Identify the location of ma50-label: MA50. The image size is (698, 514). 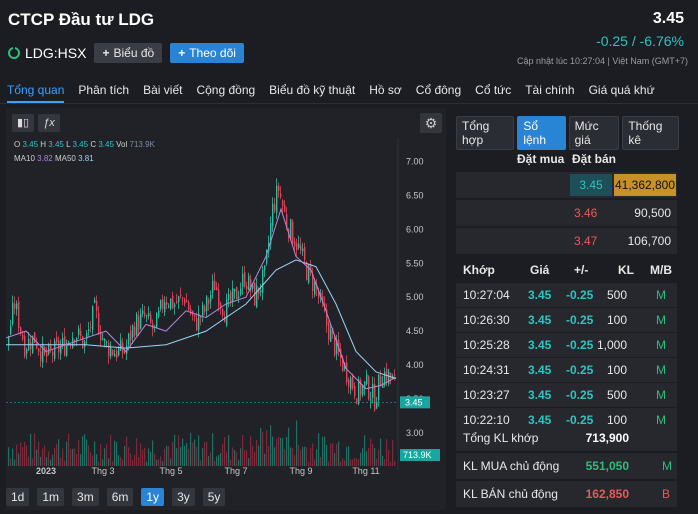
(65, 158).